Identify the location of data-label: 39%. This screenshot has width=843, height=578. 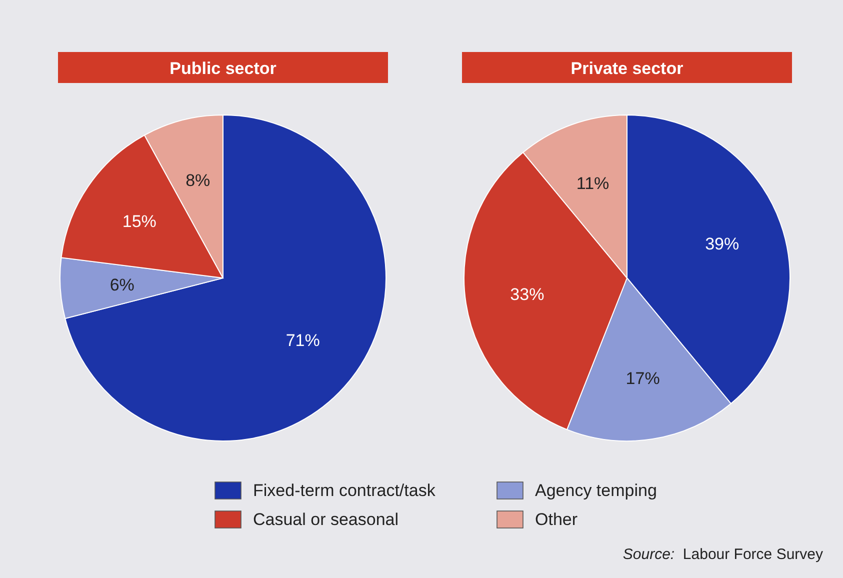
(722, 244).